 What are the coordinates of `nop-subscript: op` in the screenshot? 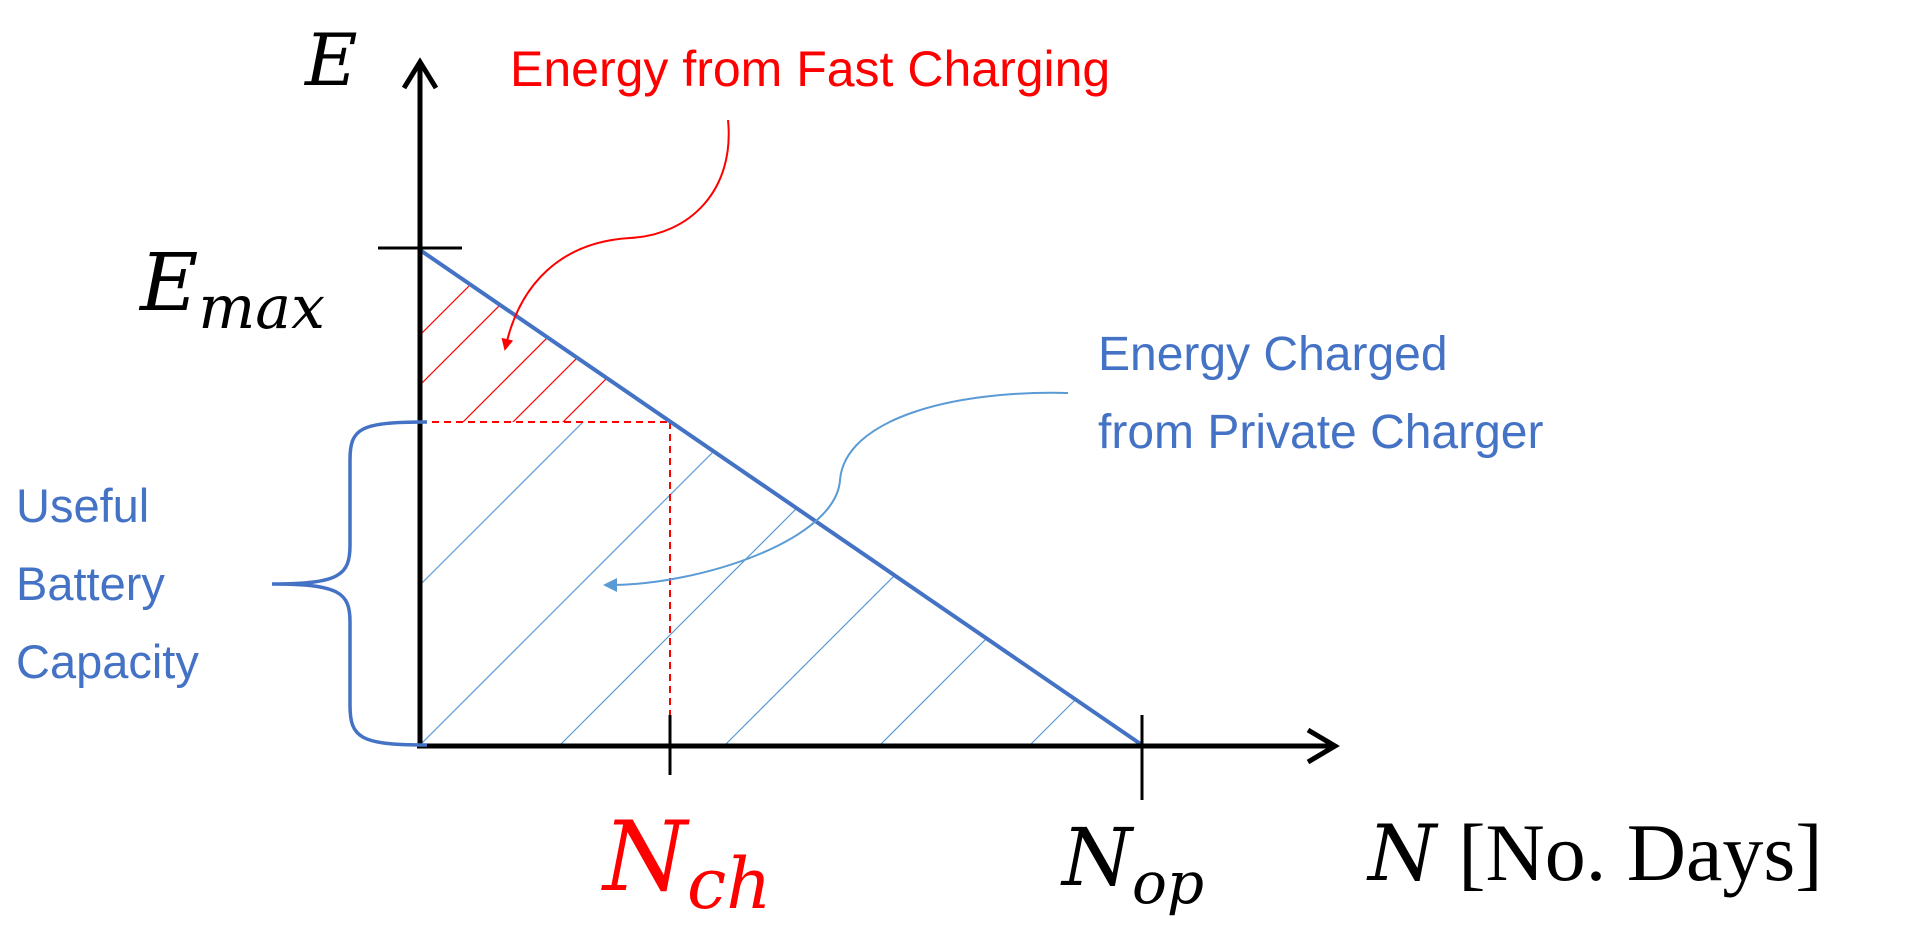 It's located at (1168, 883).